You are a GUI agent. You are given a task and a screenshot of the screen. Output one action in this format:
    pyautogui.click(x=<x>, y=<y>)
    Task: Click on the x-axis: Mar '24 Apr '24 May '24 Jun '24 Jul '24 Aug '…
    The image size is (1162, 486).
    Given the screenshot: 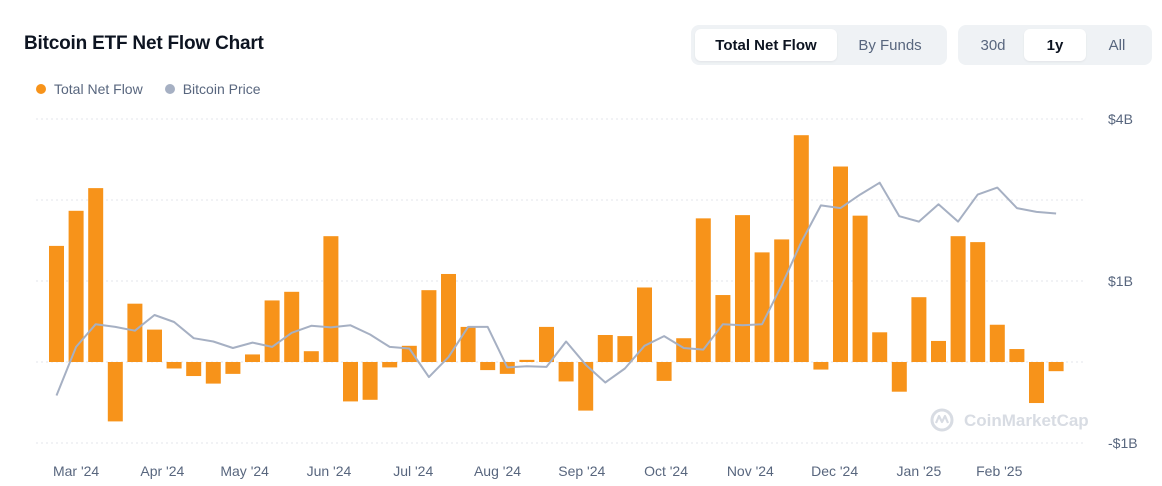 What is the action you would take?
    pyautogui.click(x=538, y=471)
    